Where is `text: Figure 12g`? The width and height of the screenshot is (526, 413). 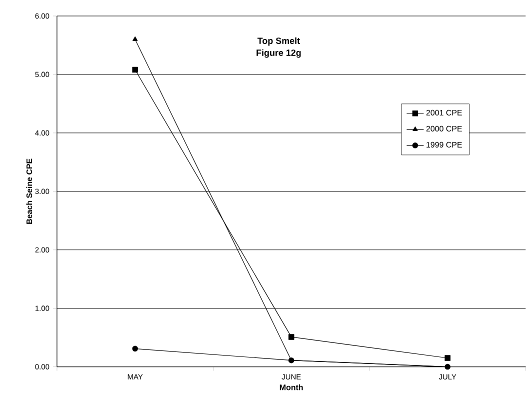
text: Figure 12g is located at coordinates (278, 53).